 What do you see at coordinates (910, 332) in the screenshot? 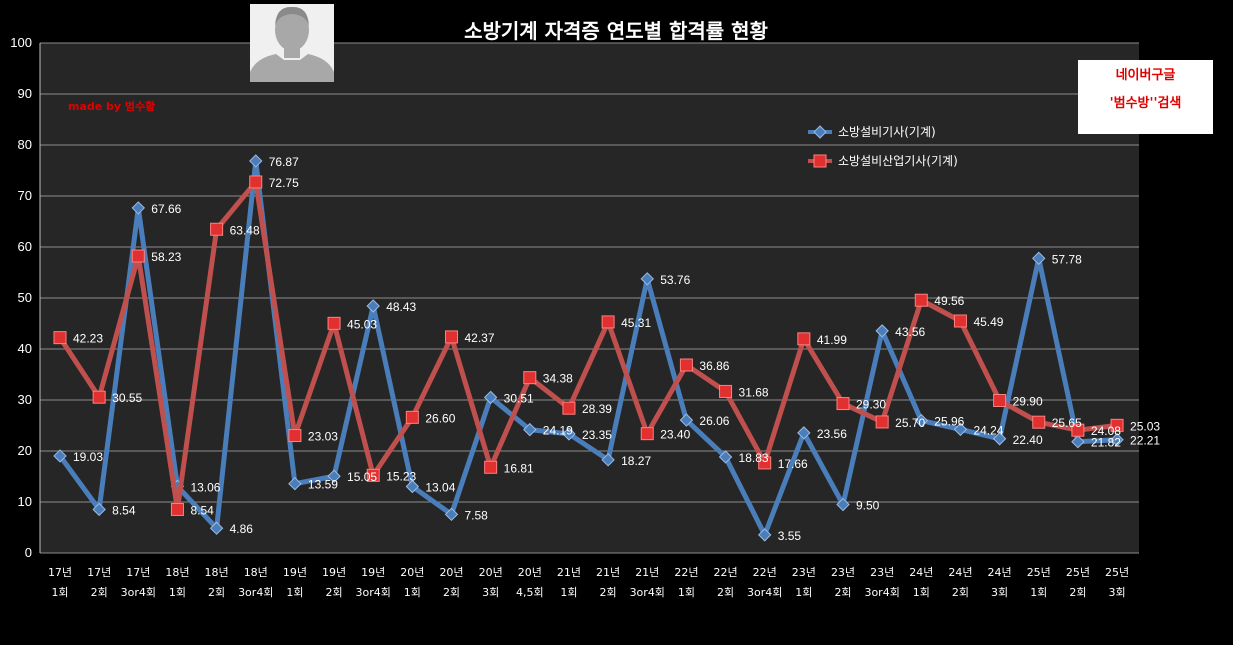
I see `data-label: 43.56` at bounding box center [910, 332].